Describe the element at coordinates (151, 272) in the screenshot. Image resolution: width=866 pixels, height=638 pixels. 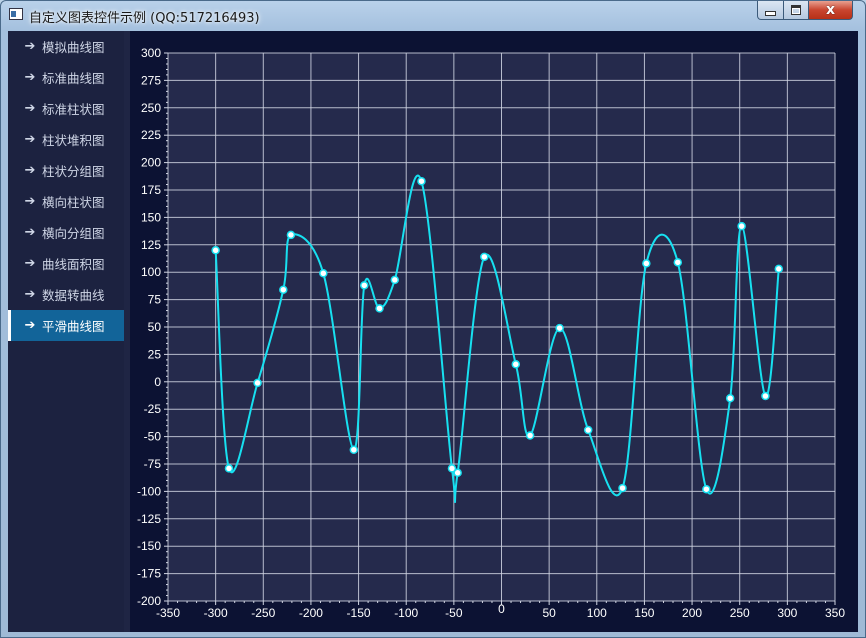
I see `y-tick-label: 100` at that location.